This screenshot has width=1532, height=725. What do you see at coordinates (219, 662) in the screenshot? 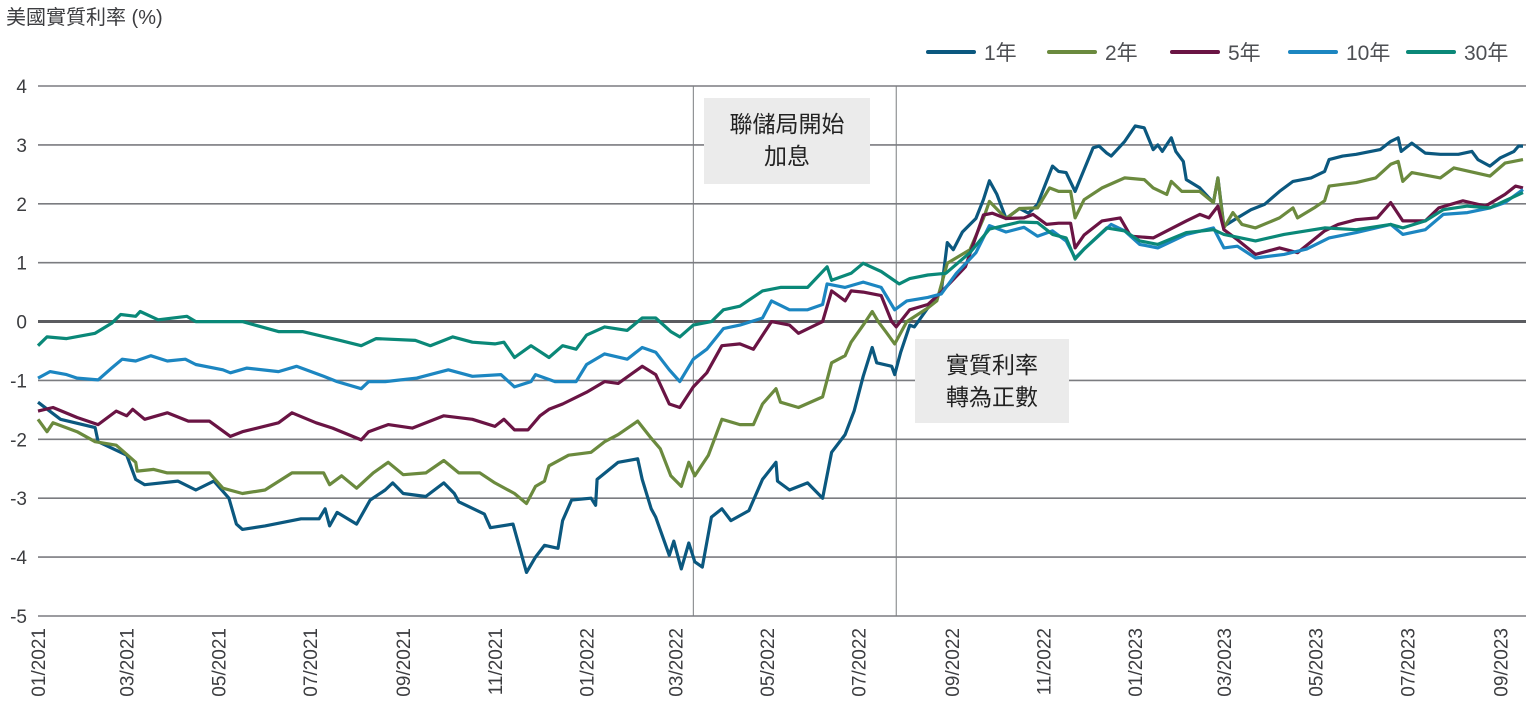
I see `x-tick-label: 05/2021` at bounding box center [219, 662].